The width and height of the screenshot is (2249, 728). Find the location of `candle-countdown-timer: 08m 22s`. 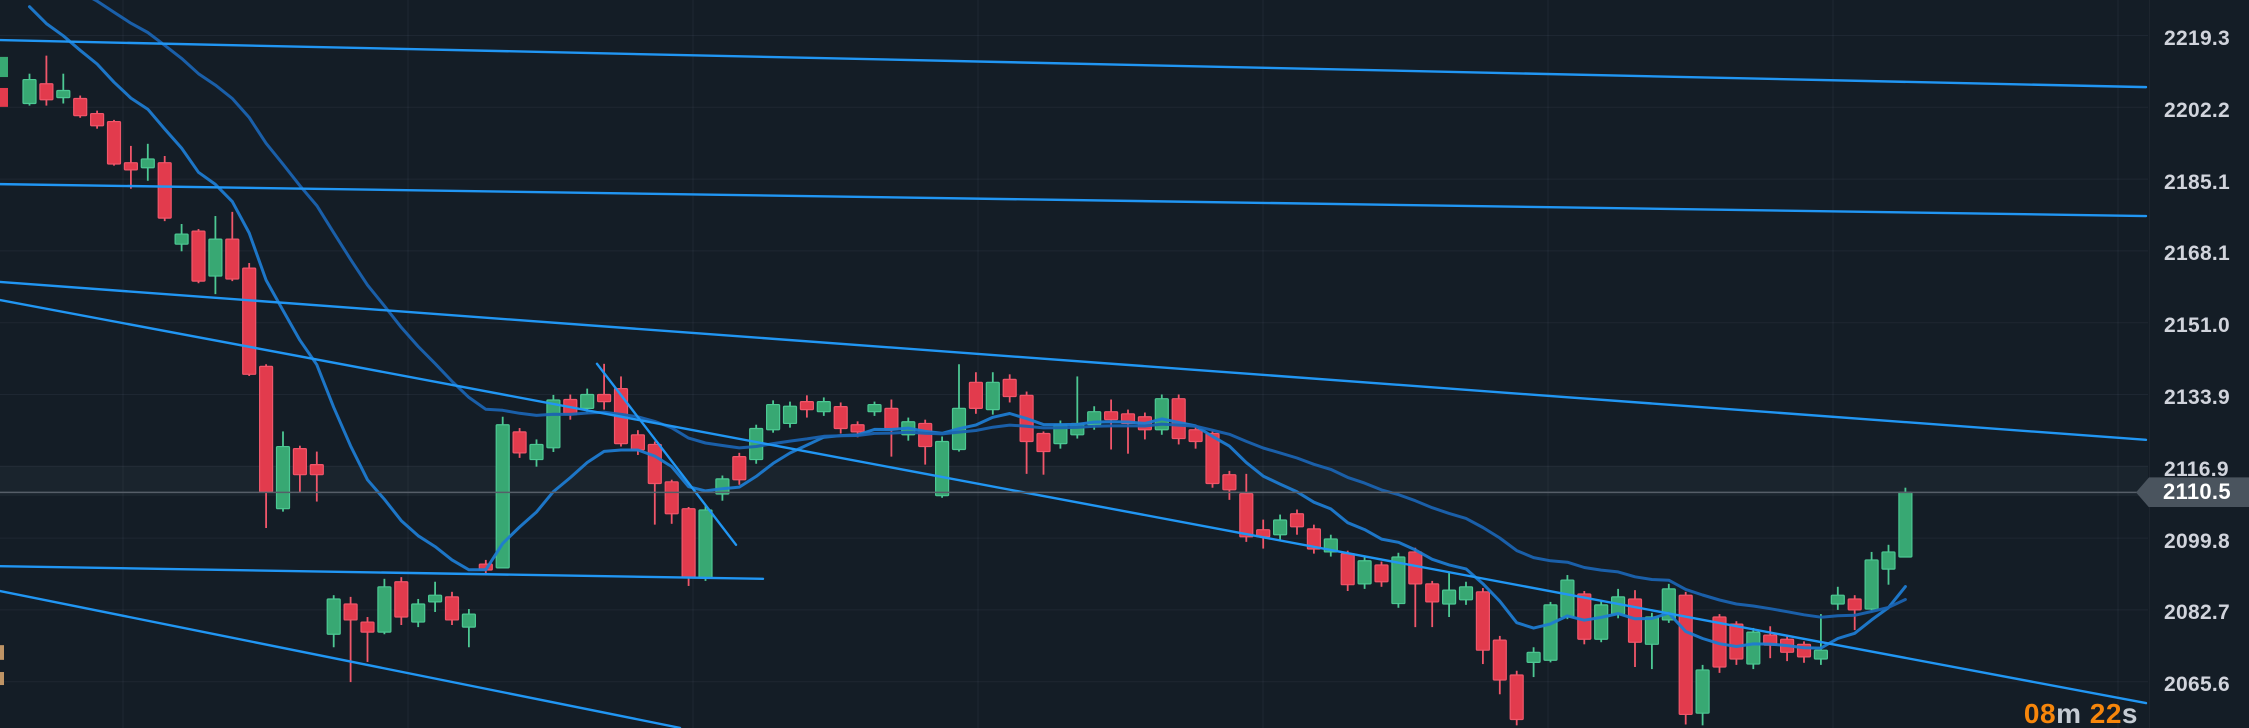

candle-countdown-timer: 08m 22s is located at coordinates (2081, 713).